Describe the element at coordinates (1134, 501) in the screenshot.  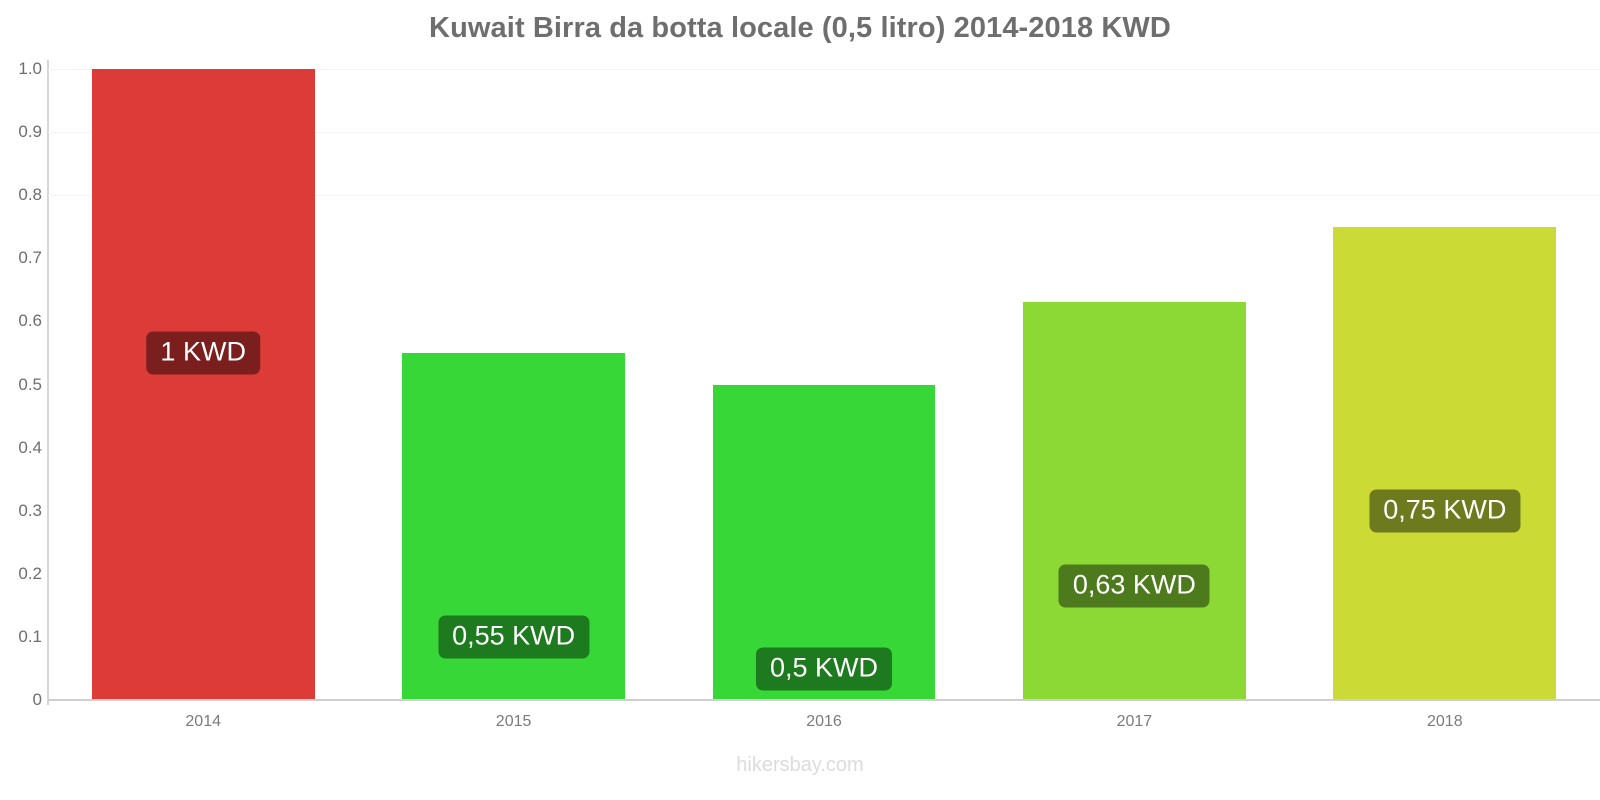
I see `bar-2017` at that location.